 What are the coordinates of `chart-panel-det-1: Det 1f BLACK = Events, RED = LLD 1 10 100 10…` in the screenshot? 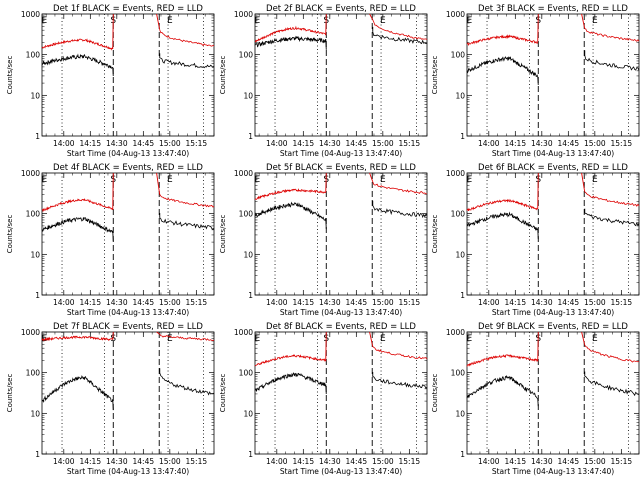 It's located at (110, 81).